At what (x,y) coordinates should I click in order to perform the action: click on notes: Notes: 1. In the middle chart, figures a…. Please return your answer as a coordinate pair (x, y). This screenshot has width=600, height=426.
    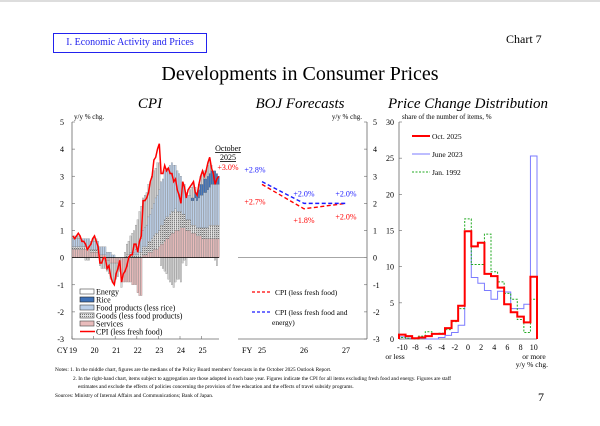
    Looking at the image, I should click on (253, 383).